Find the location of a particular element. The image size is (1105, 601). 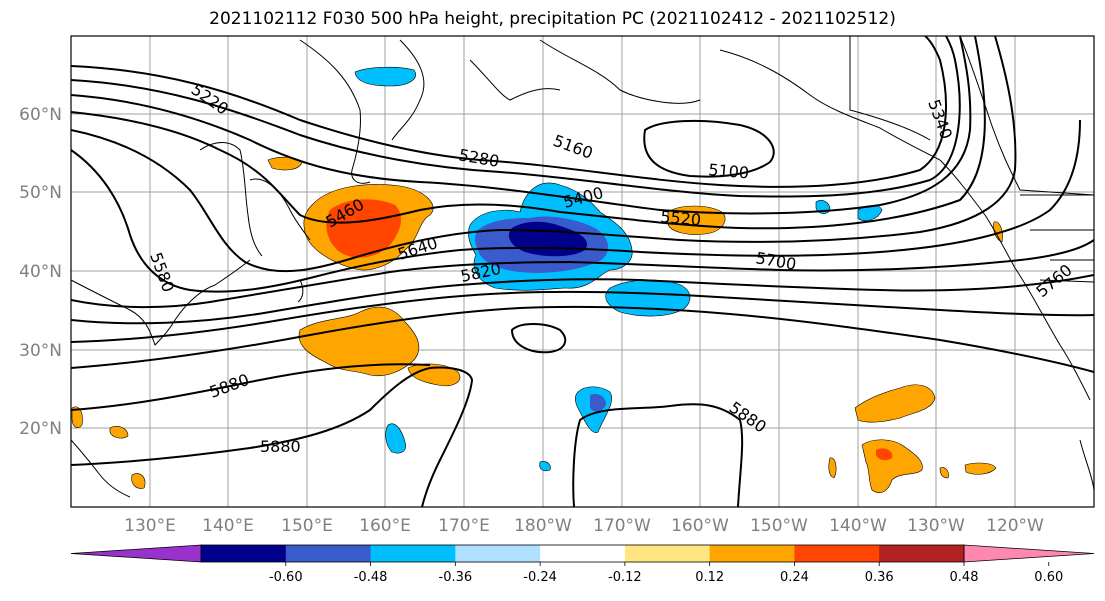

longitude-label: 120°W is located at coordinates (1015, 526).